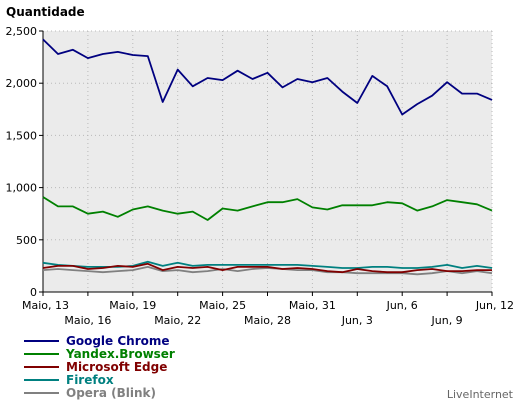  Describe the element at coordinates (90, 380) in the screenshot. I see `legend-label-firefox: Firefox` at that location.